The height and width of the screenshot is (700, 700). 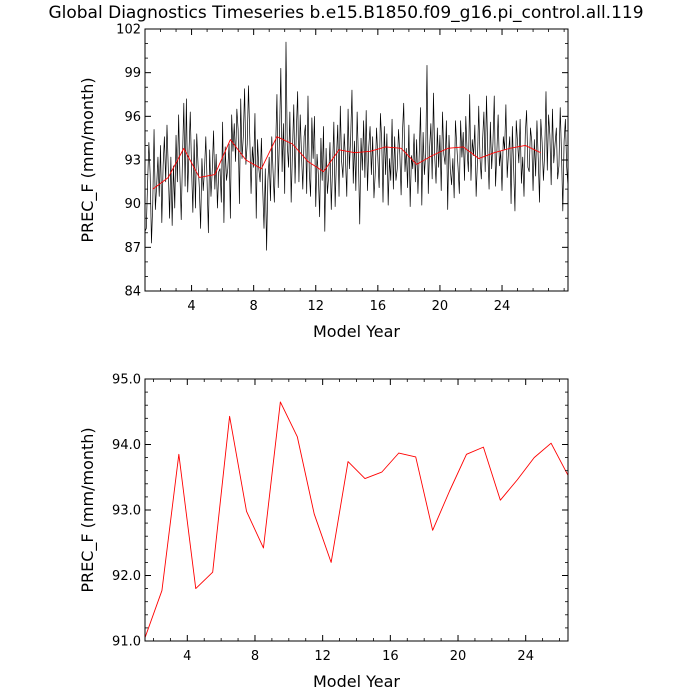 I want to click on bottom-y-tick-label: 95.0, so click(x=126, y=380).